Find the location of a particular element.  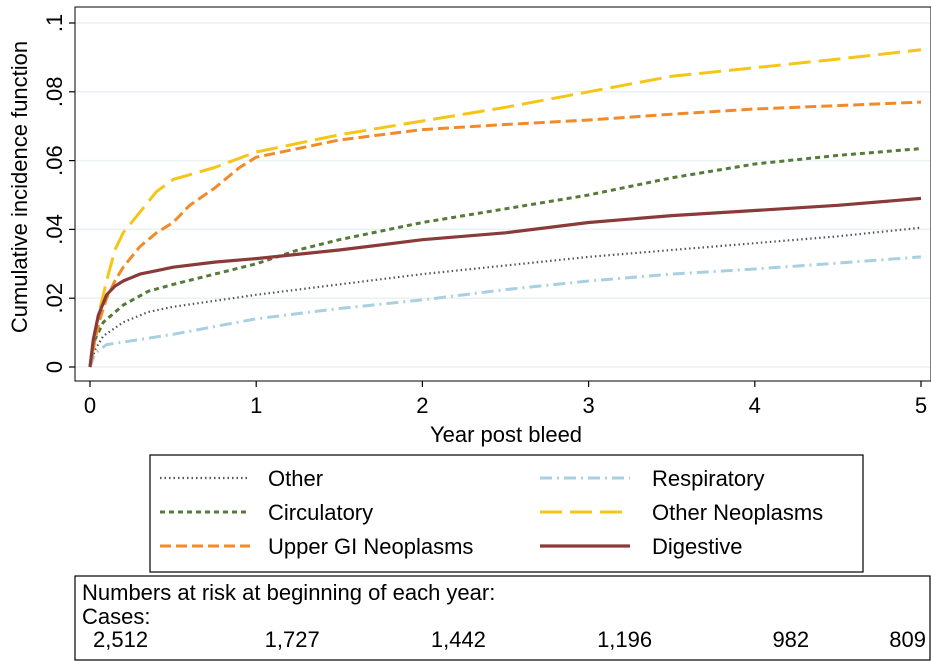

risk-value-4: 982 is located at coordinates (790, 639).